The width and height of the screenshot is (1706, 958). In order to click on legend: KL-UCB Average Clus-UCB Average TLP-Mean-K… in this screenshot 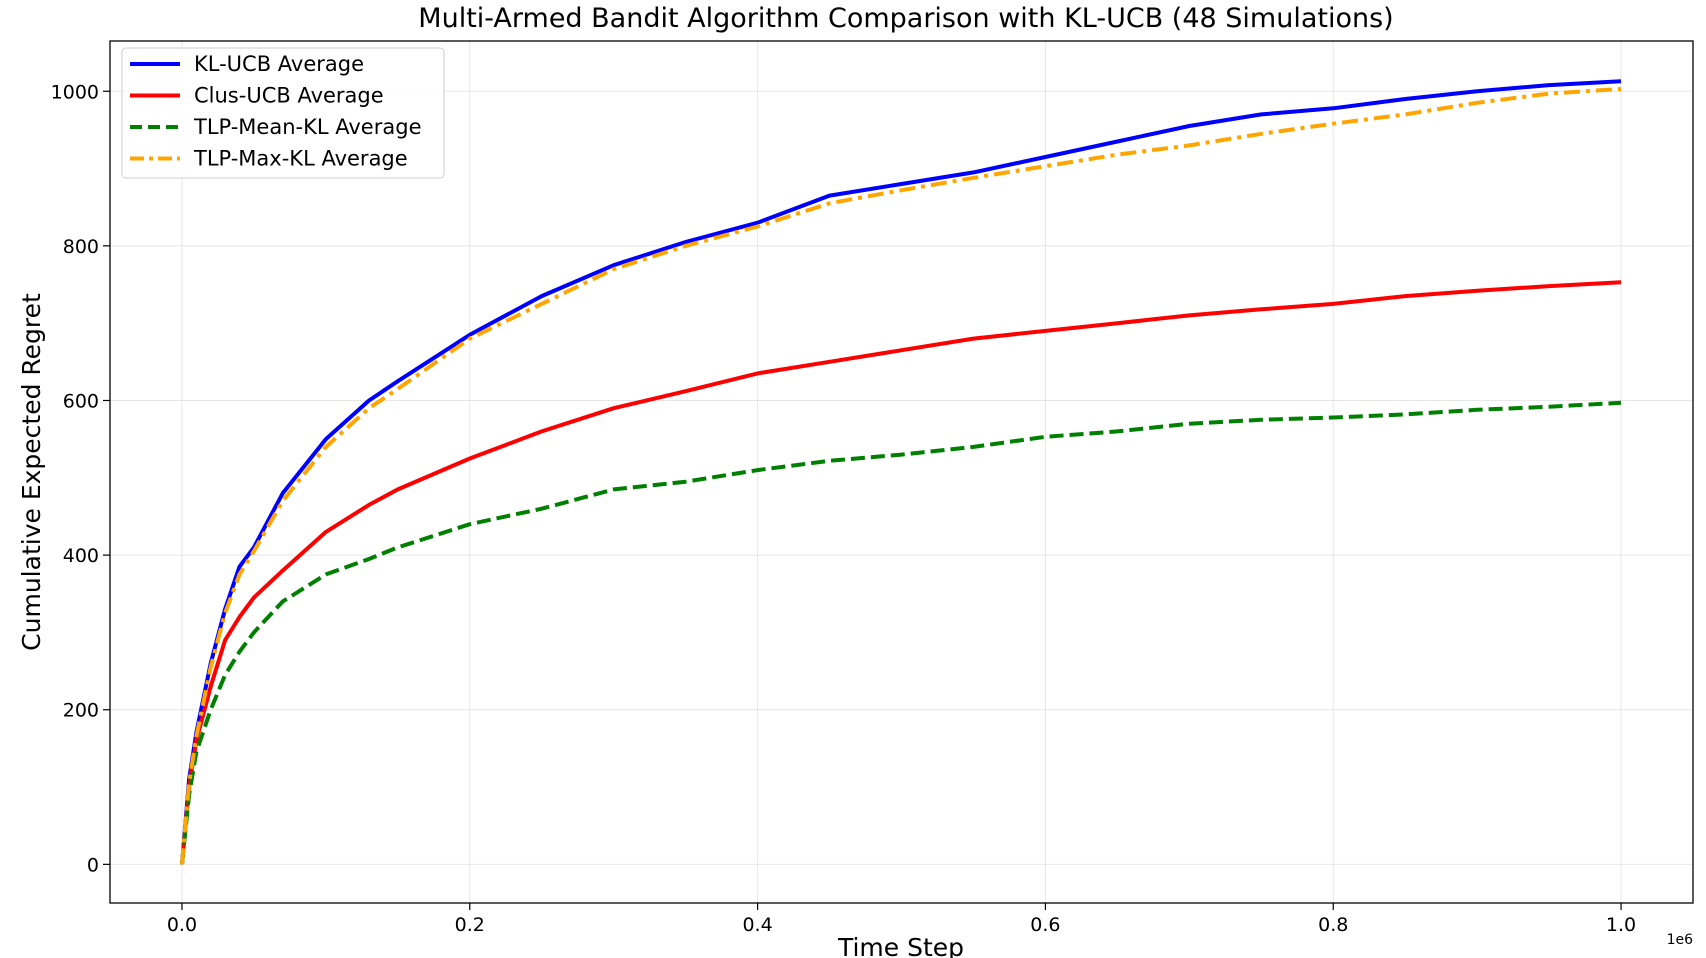, I will do `click(283, 113)`.